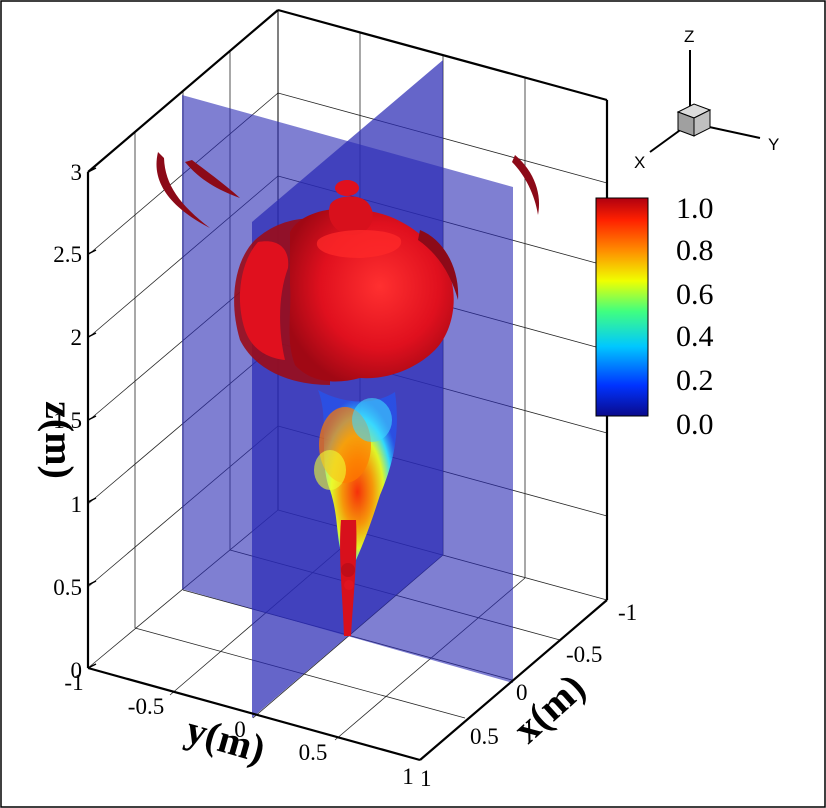  I want to click on triad-x-label: X, so click(639, 162).